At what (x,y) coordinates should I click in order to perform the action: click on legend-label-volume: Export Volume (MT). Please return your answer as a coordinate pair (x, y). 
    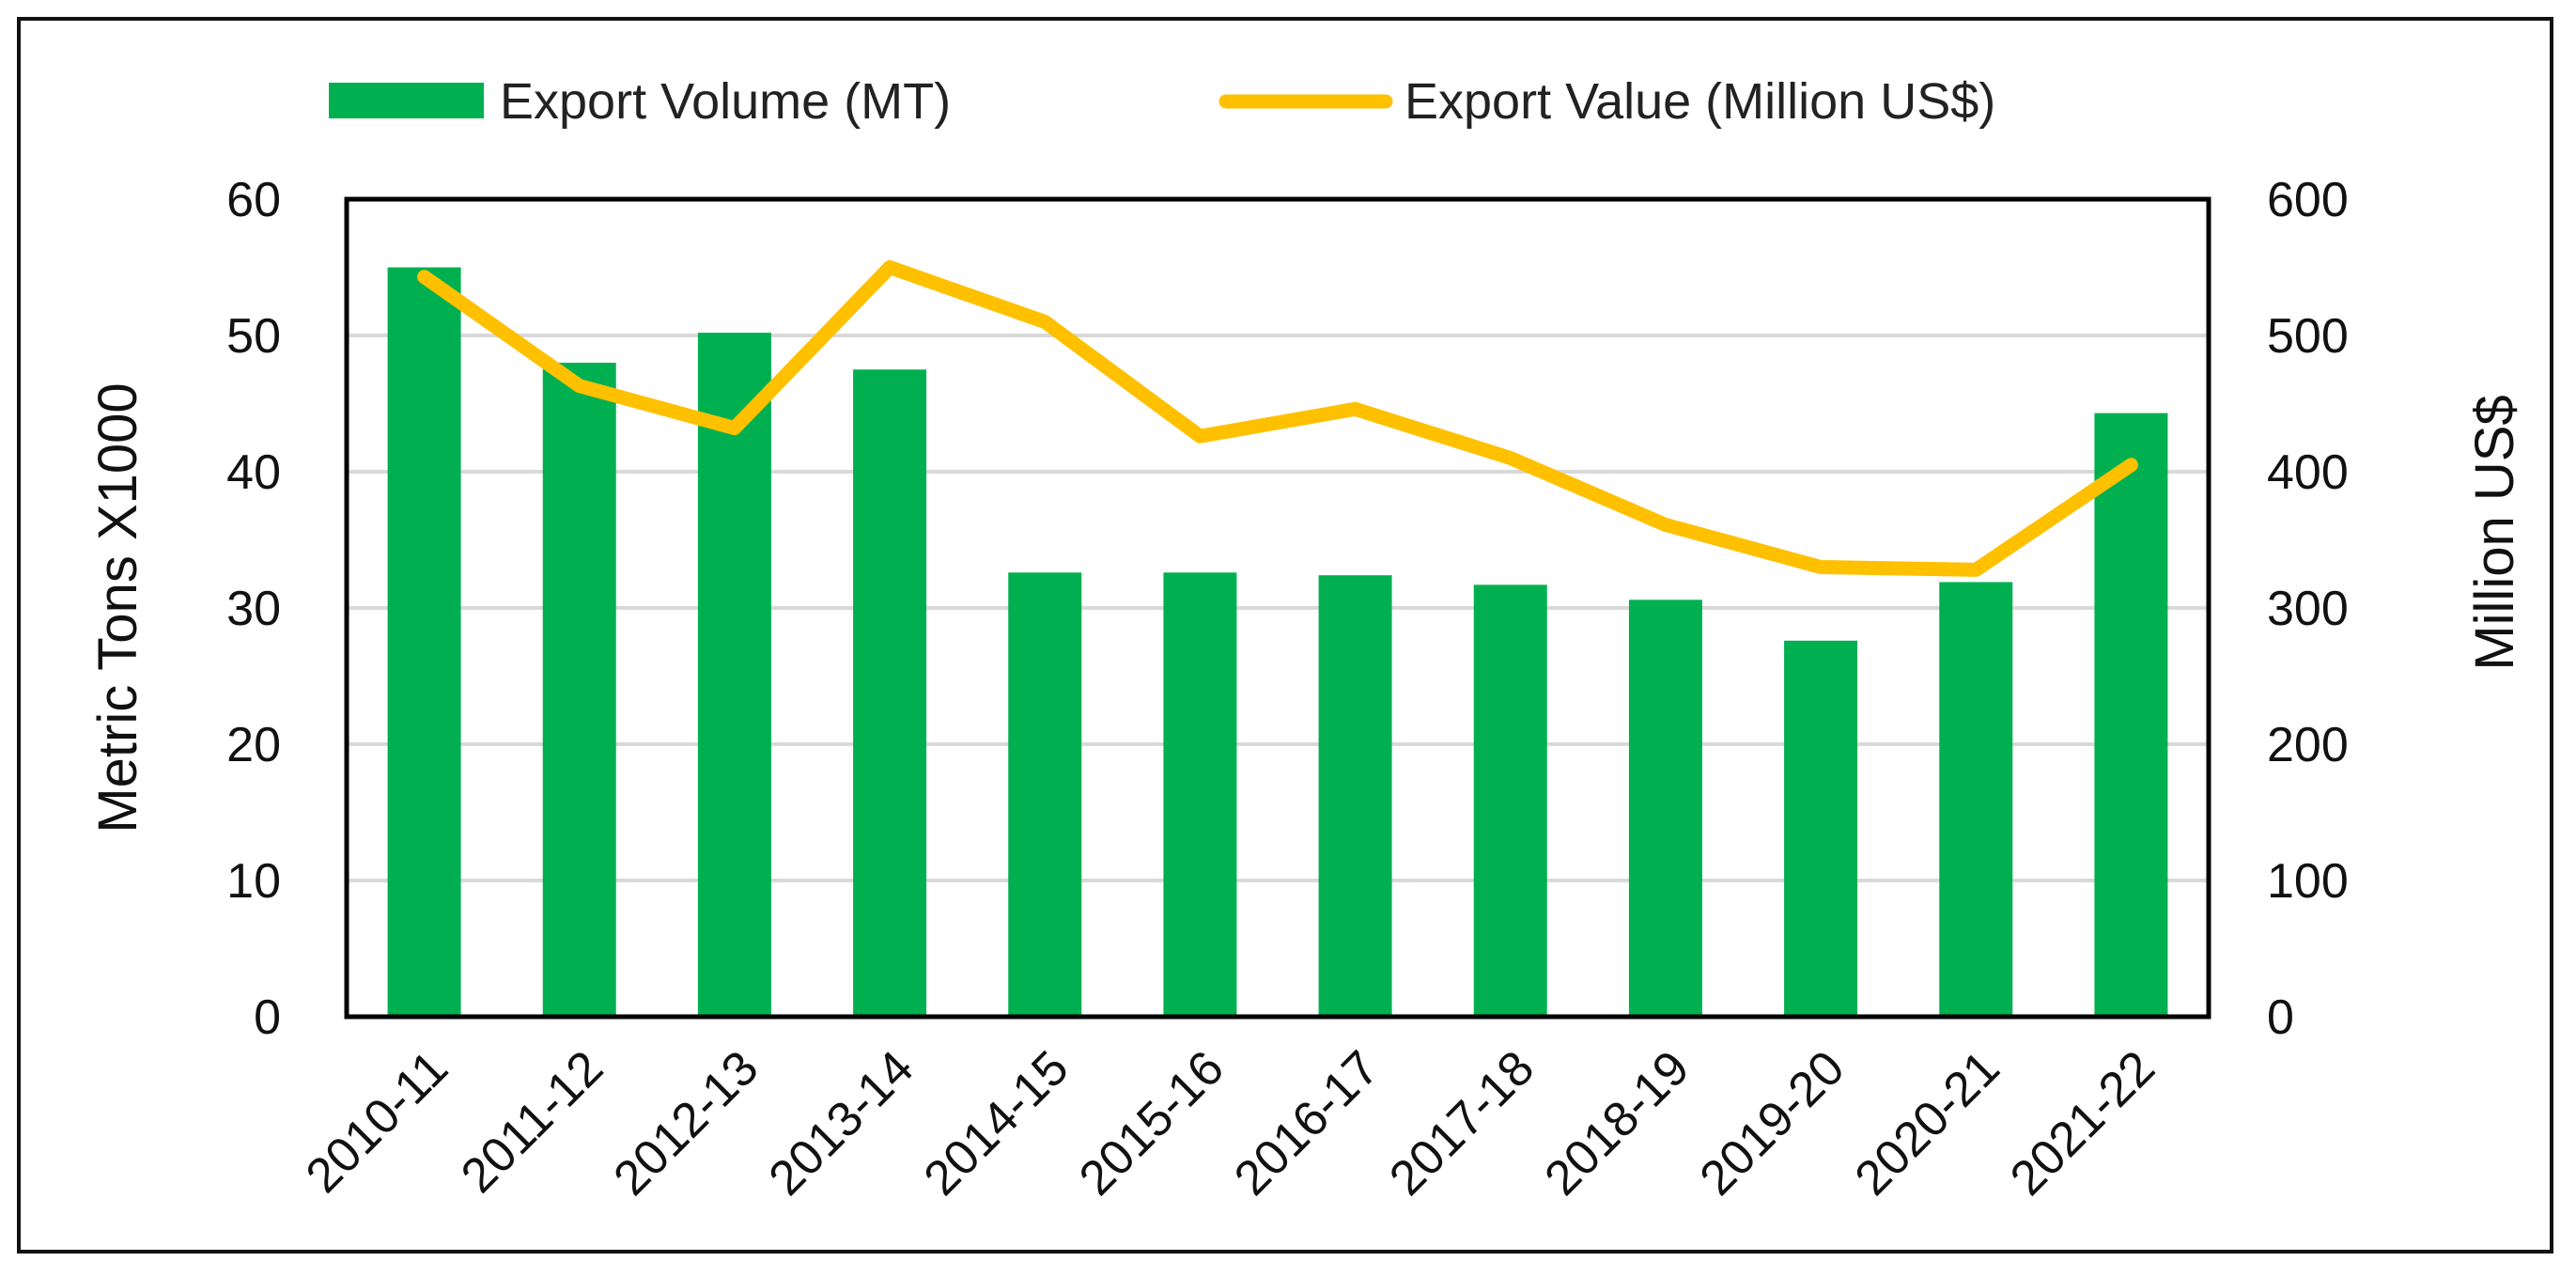
    Looking at the image, I should click on (725, 101).